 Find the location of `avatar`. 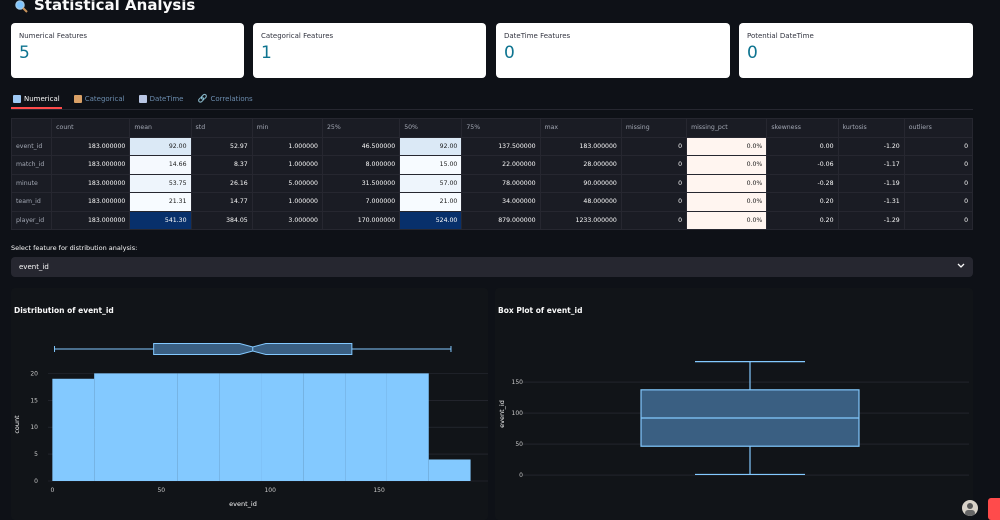

avatar is located at coordinates (970, 508).